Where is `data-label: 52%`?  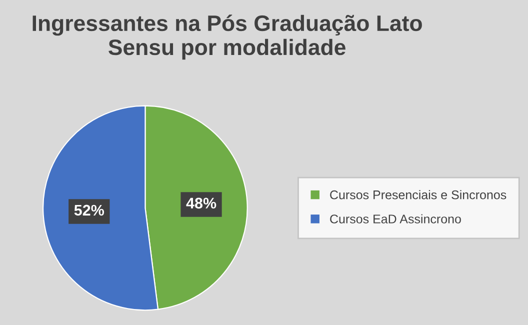
data-label: 52% is located at coordinates (89, 210).